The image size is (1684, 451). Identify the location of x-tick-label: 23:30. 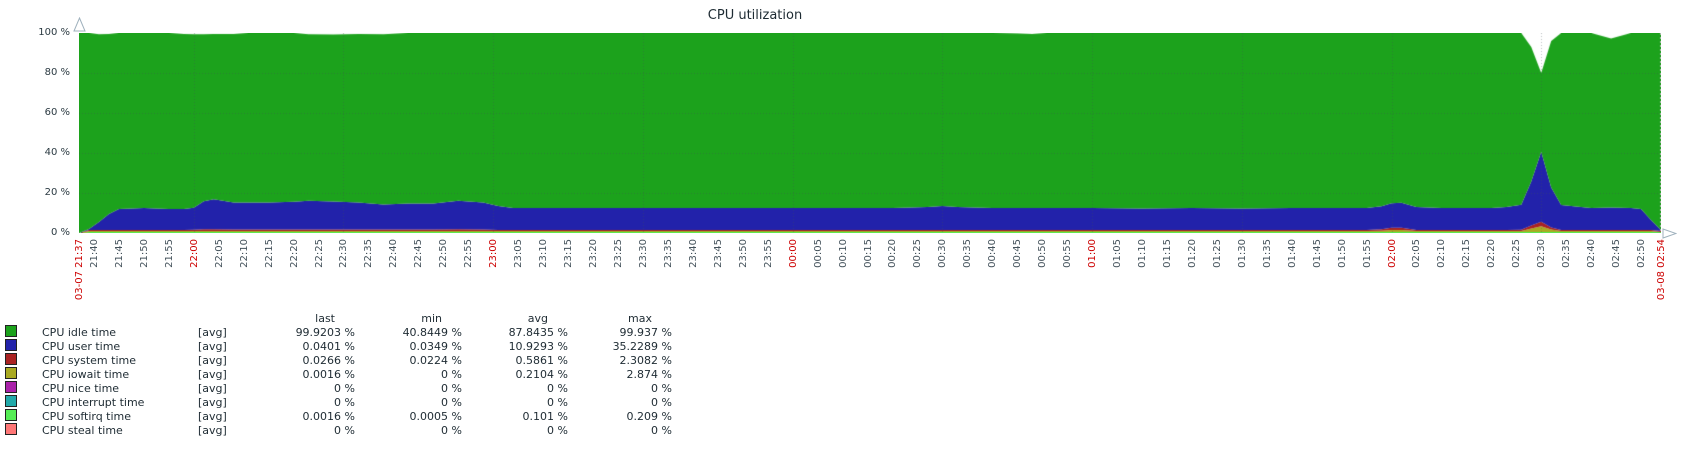
(643, 253).